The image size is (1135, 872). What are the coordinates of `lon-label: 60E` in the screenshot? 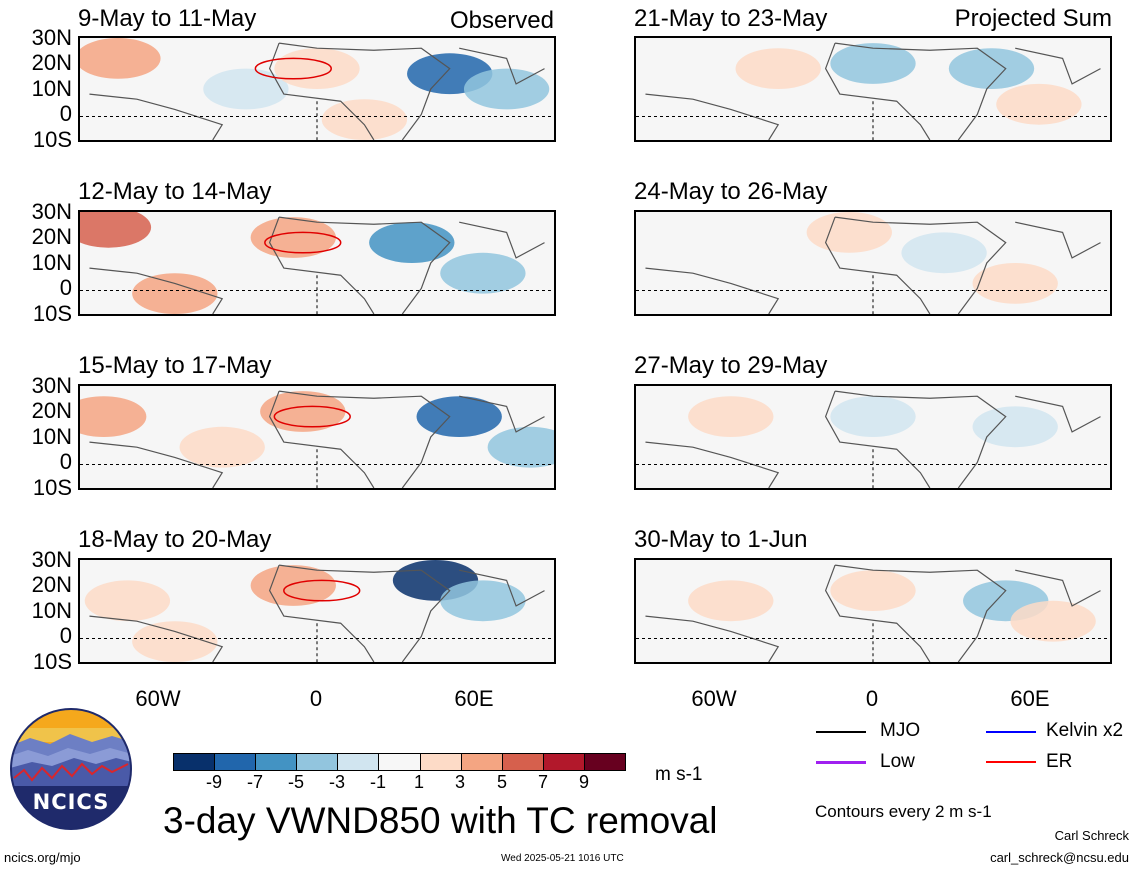 It's located at (474, 698).